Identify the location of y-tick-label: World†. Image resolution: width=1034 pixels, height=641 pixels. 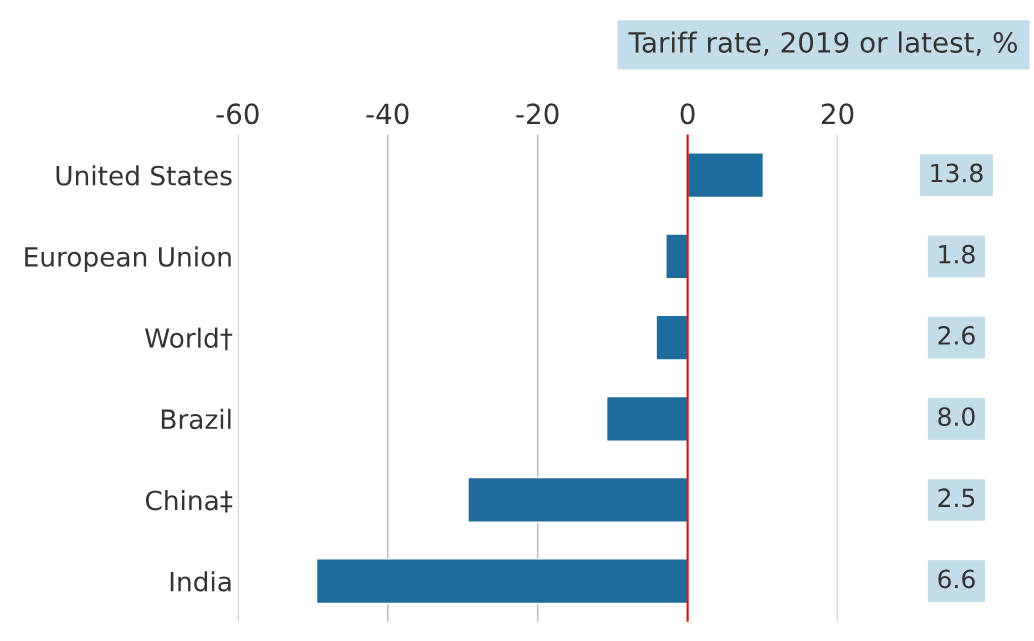
(189, 339).